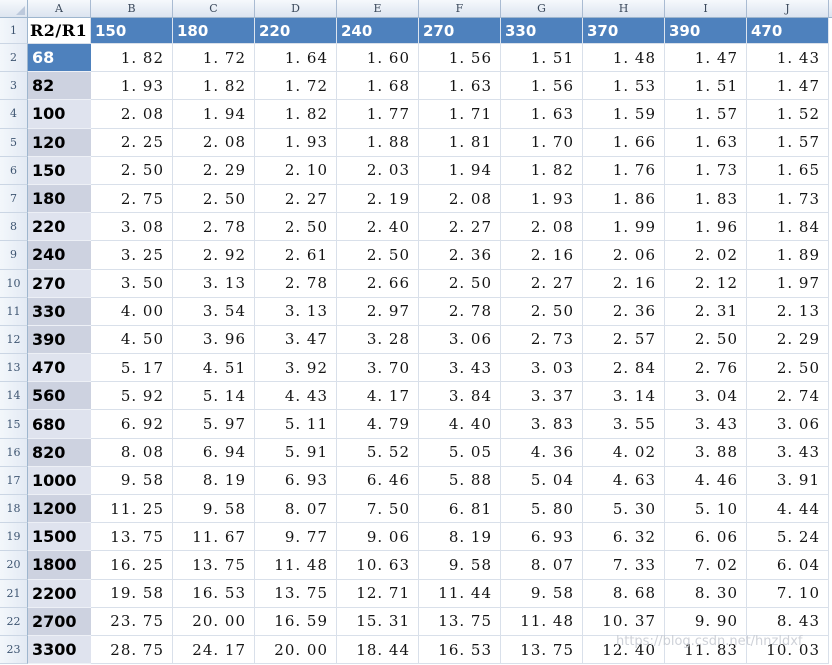  What do you see at coordinates (132, 31) in the screenshot?
I see `cell-B1: 150` at bounding box center [132, 31].